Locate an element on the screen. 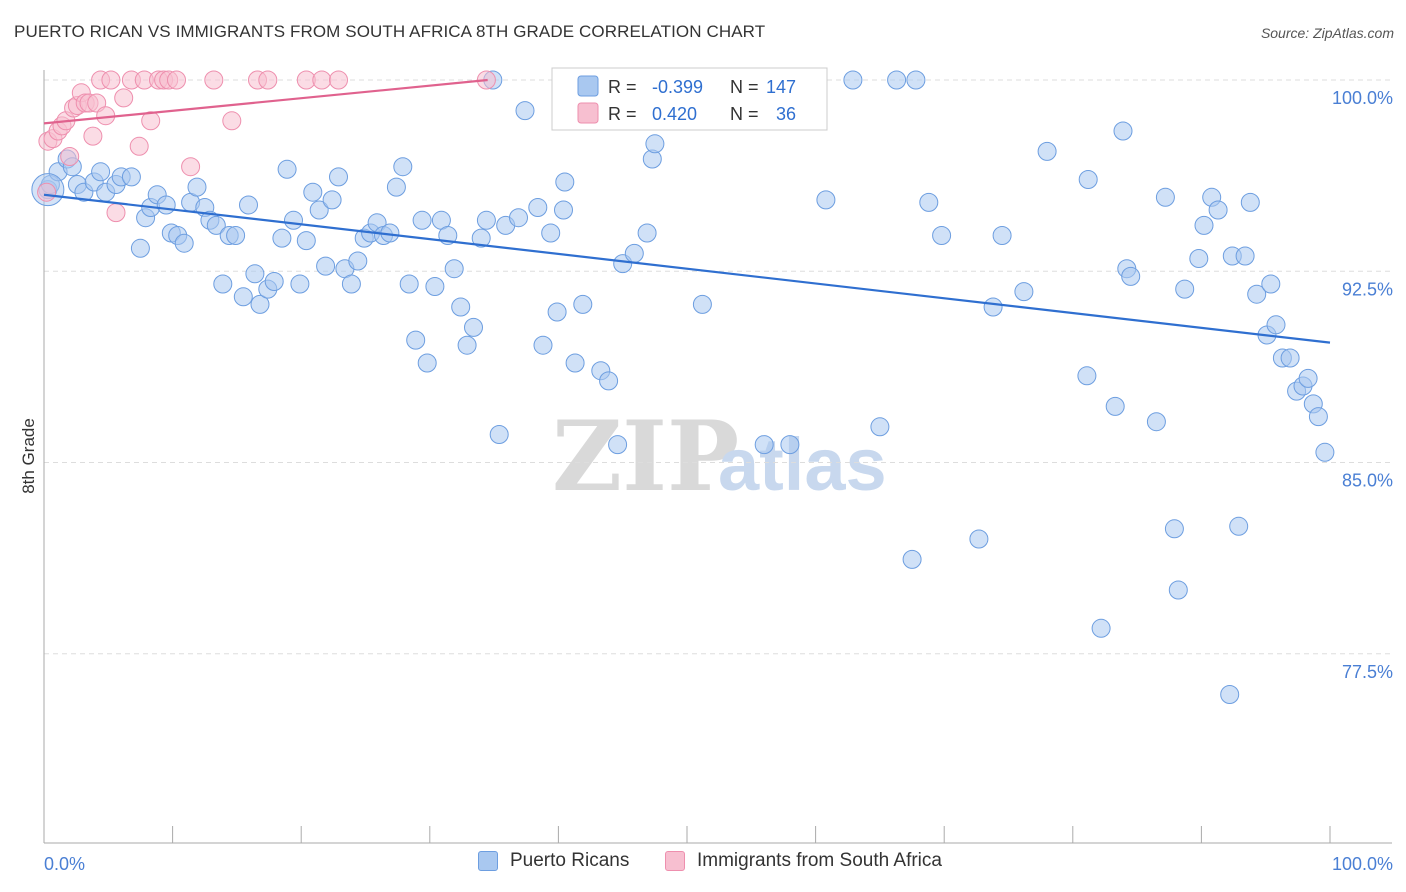 The image size is (1406, 892). legend-r-value-2: 0.420 is located at coordinates (674, 114).